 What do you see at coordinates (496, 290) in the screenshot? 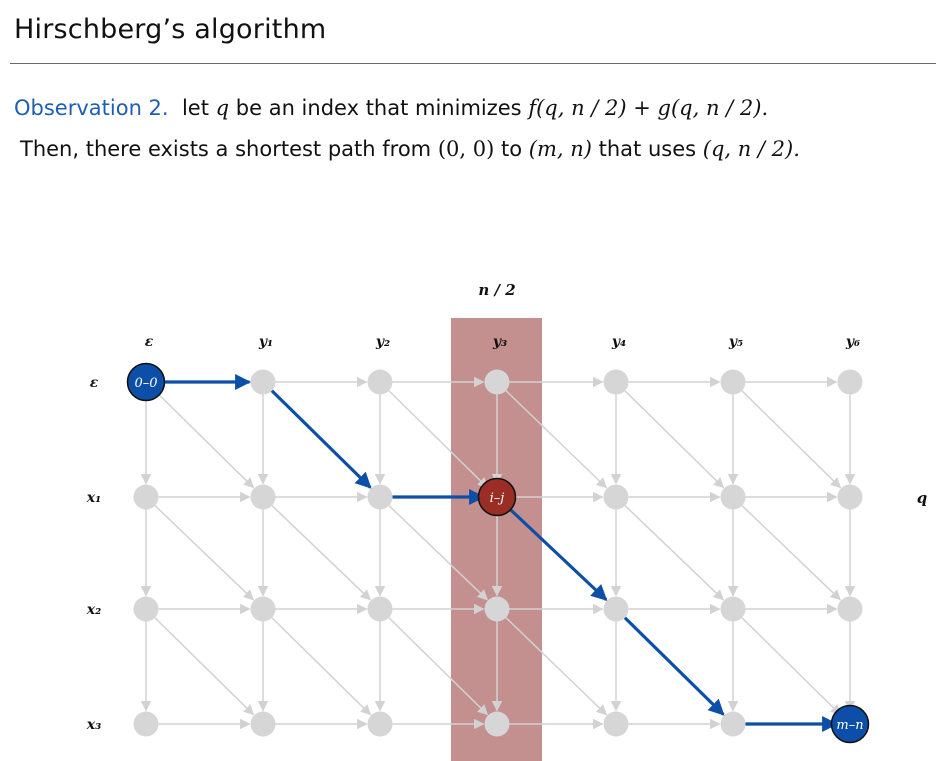
I see `n-half-label: n / 2` at bounding box center [496, 290].